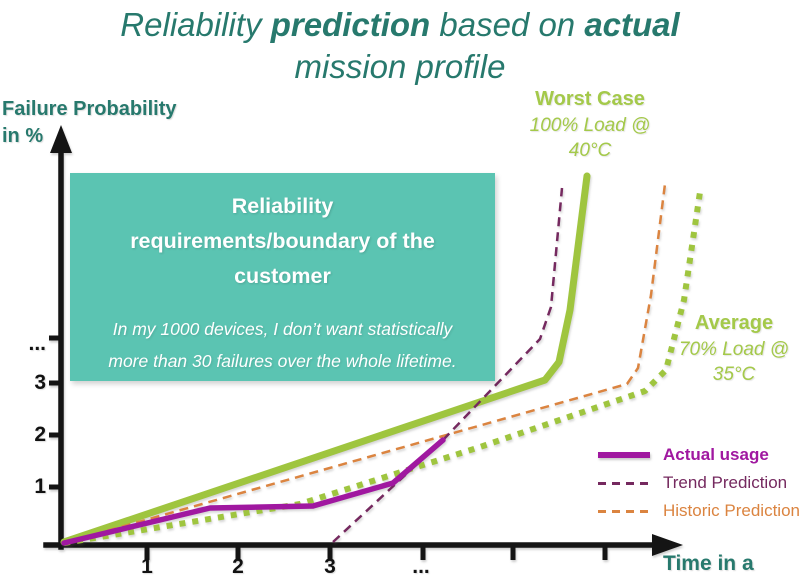 The image size is (800, 582). Describe the element at coordinates (734, 323) in the screenshot. I see `annotation-average-title: Average` at that location.